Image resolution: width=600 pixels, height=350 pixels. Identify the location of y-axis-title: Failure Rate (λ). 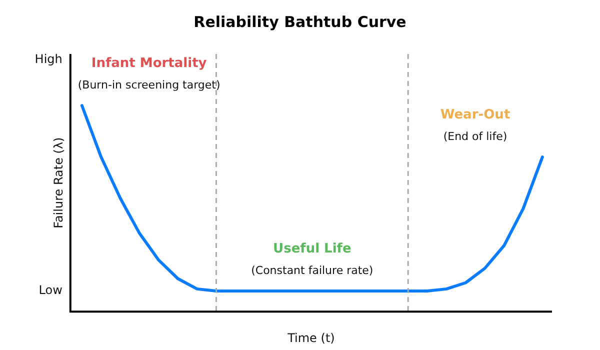
(58, 182).